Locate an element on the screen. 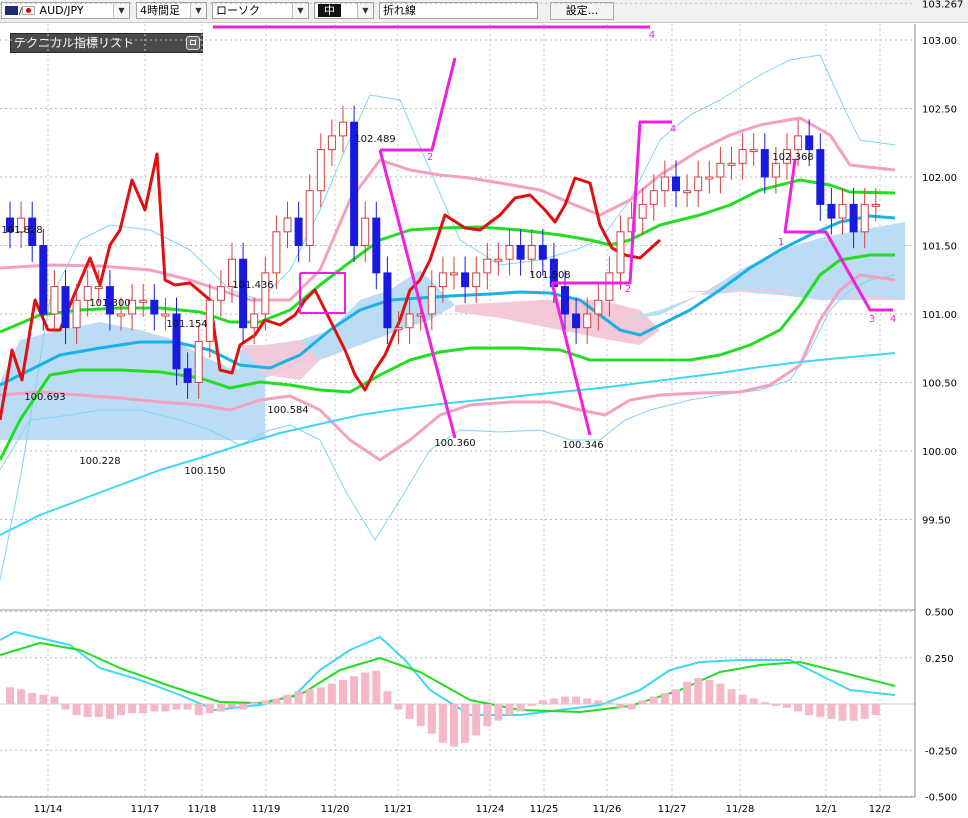  indicator-list-title: テクニカル指標リスト is located at coordinates (74, 43).